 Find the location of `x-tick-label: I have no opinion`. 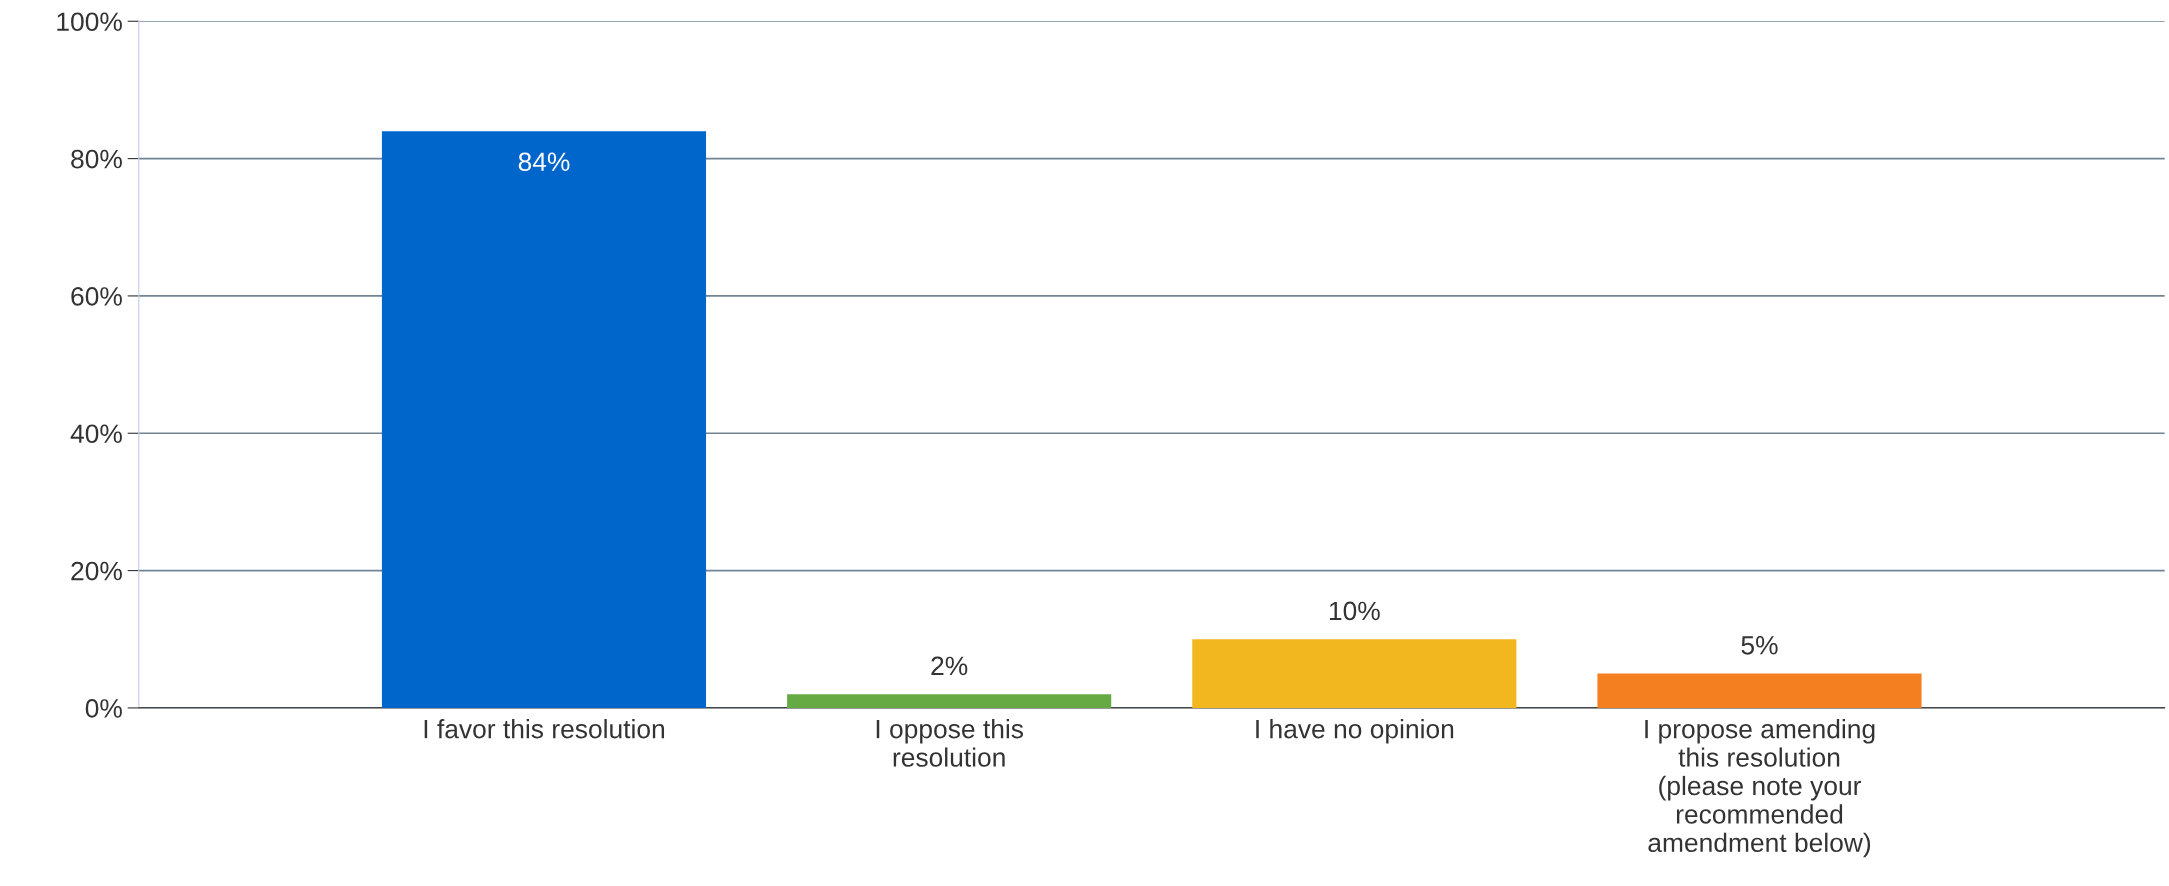

x-tick-label: I have no opinion is located at coordinates (1355, 731).